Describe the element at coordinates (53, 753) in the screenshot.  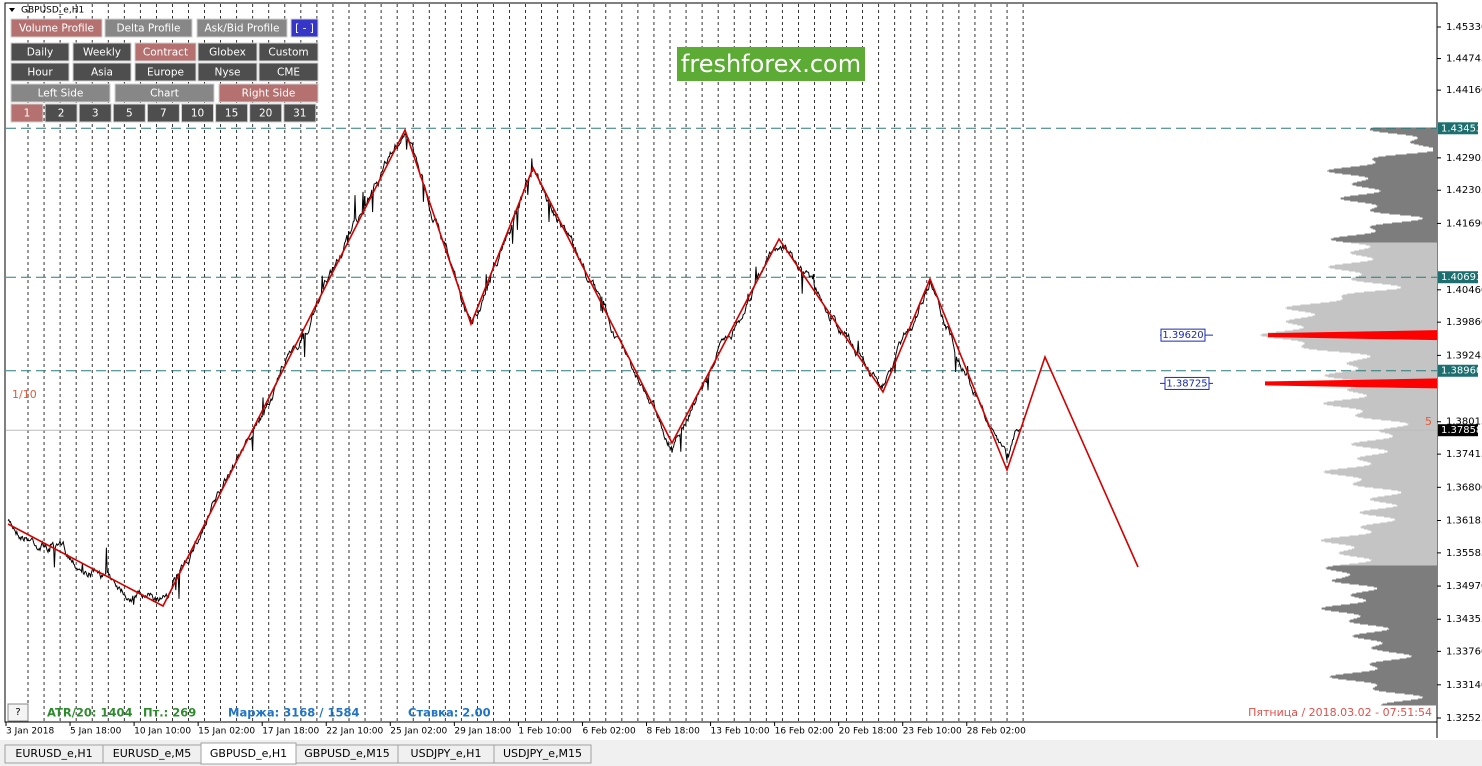
I see `tab-label: EURUSD_e,H1` at that location.